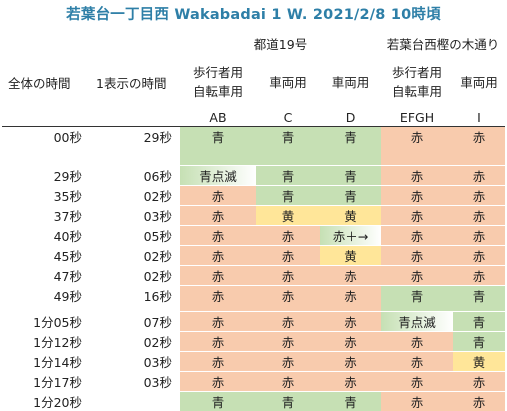 The width and height of the screenshot is (507, 411). What do you see at coordinates (288, 216) in the screenshot?
I see `cell-signal-c: 黄` at bounding box center [288, 216].